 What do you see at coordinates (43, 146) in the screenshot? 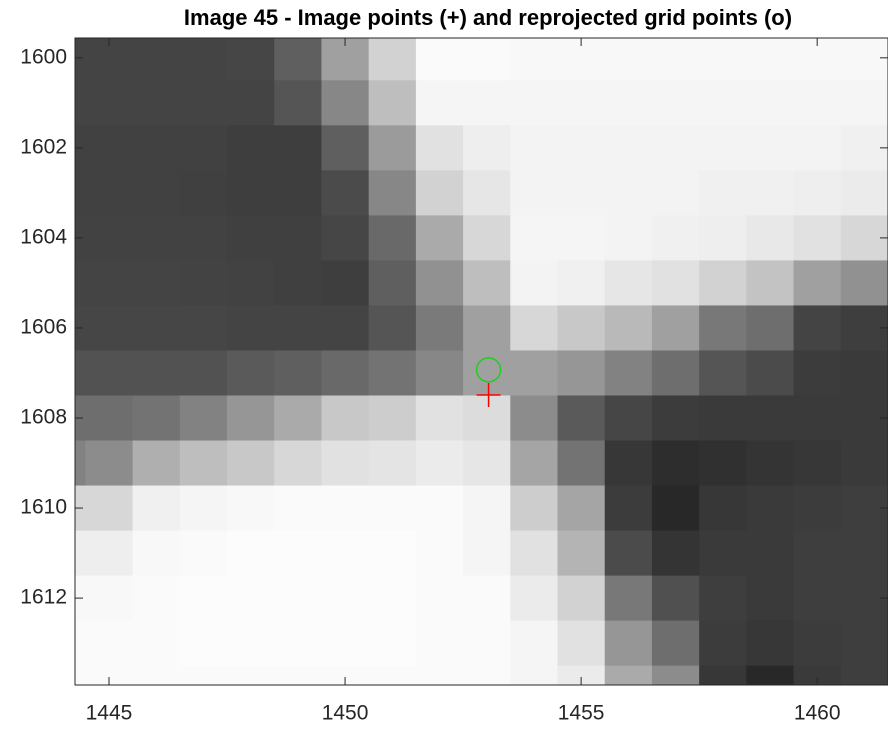
I see `y-tick-label: 1602` at bounding box center [43, 146].